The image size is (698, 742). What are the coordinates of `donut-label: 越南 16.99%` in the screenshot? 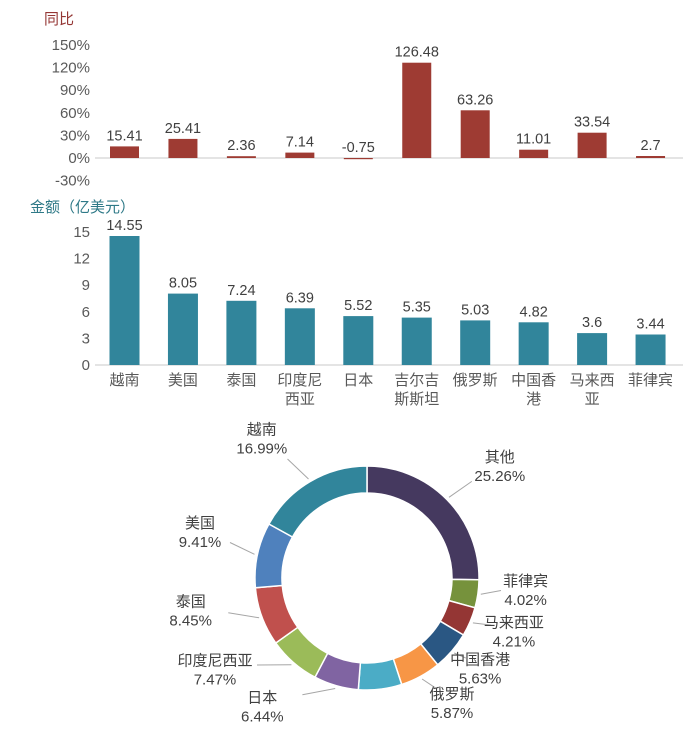 It's located at (261, 440).